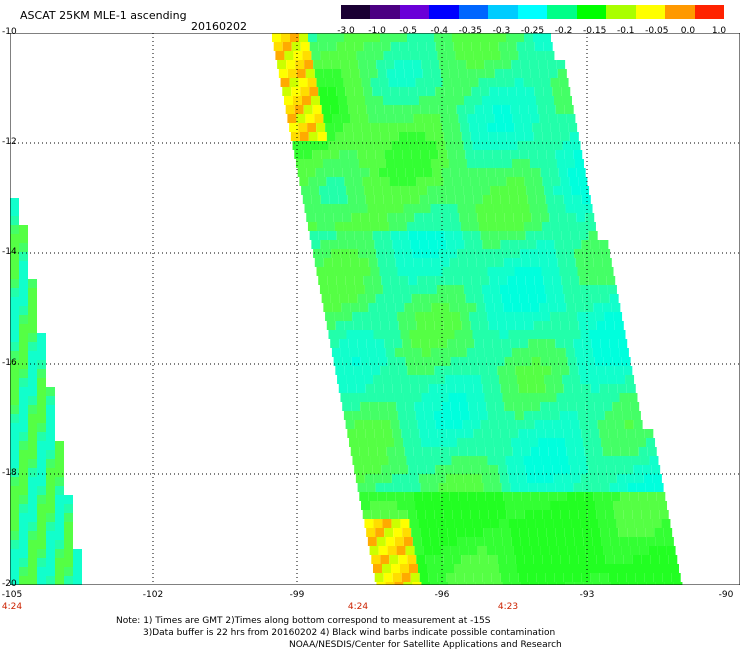  Describe the element at coordinates (709, 12) in the screenshot. I see `color-scale-swatch` at that location.